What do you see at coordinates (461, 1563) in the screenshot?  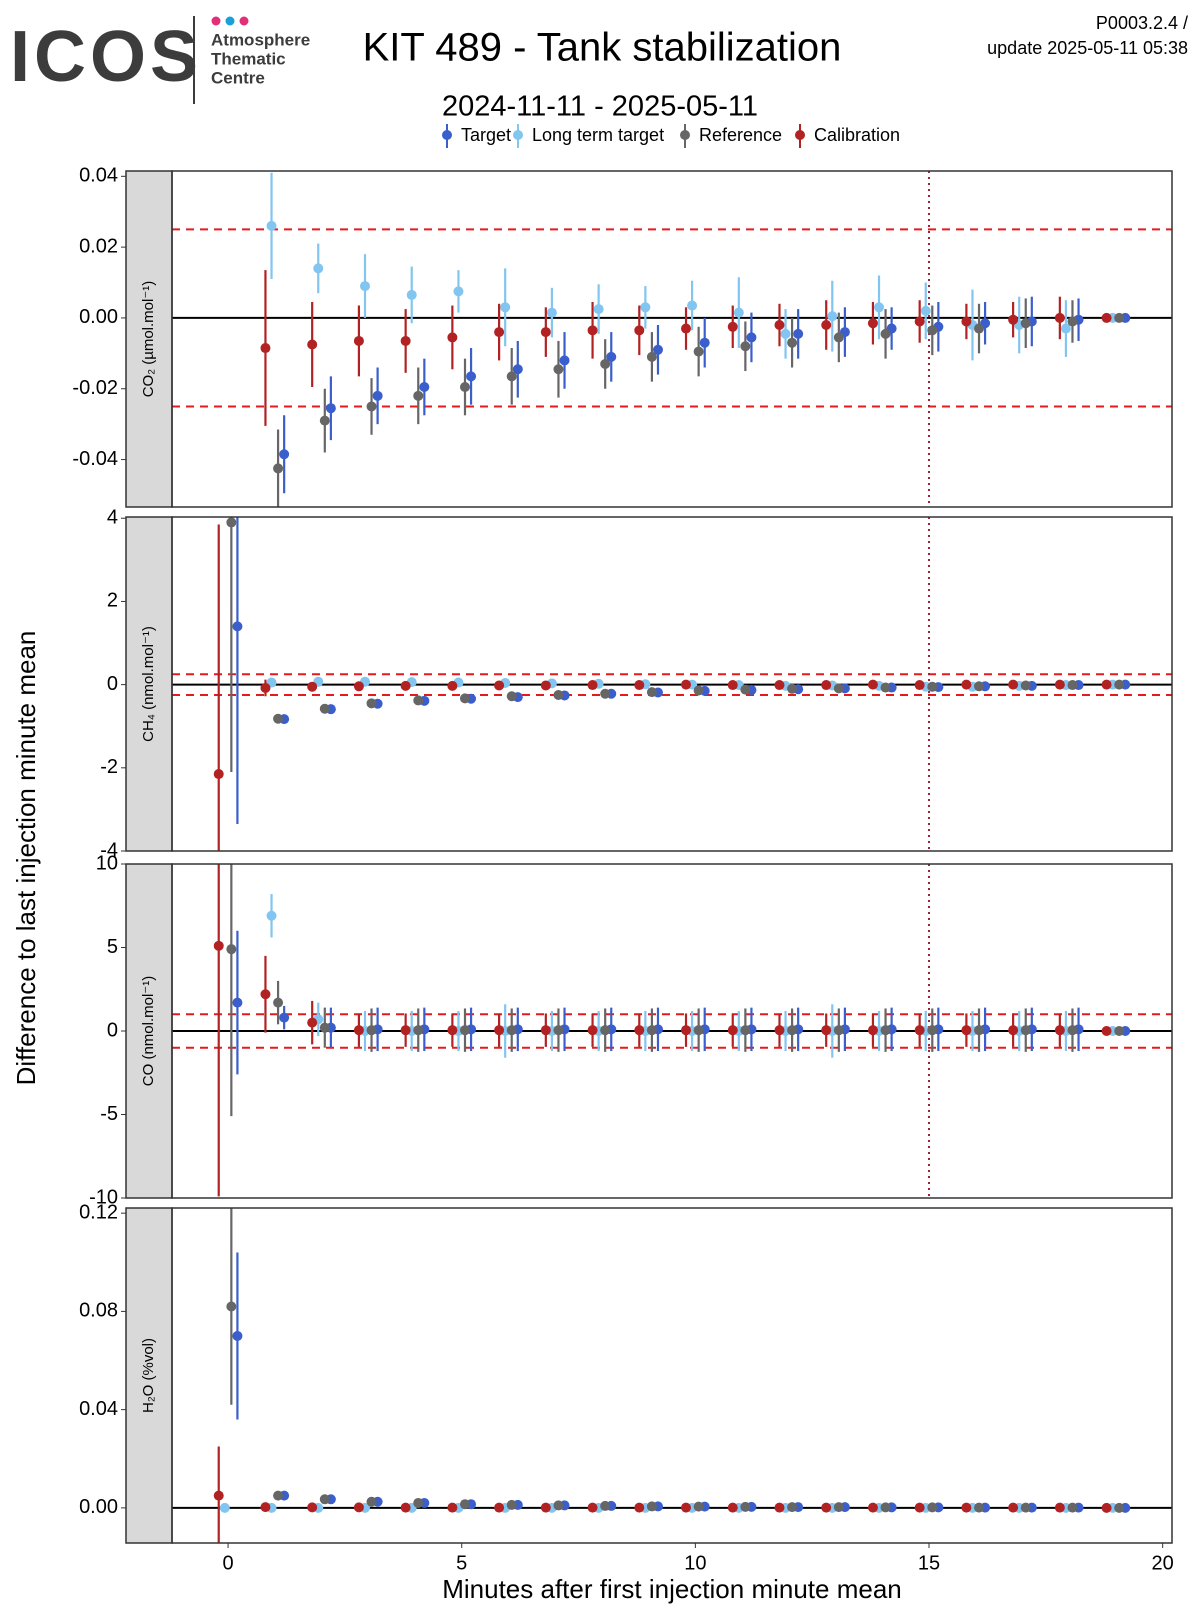 I see `x-tick-label: 5` at bounding box center [461, 1563].